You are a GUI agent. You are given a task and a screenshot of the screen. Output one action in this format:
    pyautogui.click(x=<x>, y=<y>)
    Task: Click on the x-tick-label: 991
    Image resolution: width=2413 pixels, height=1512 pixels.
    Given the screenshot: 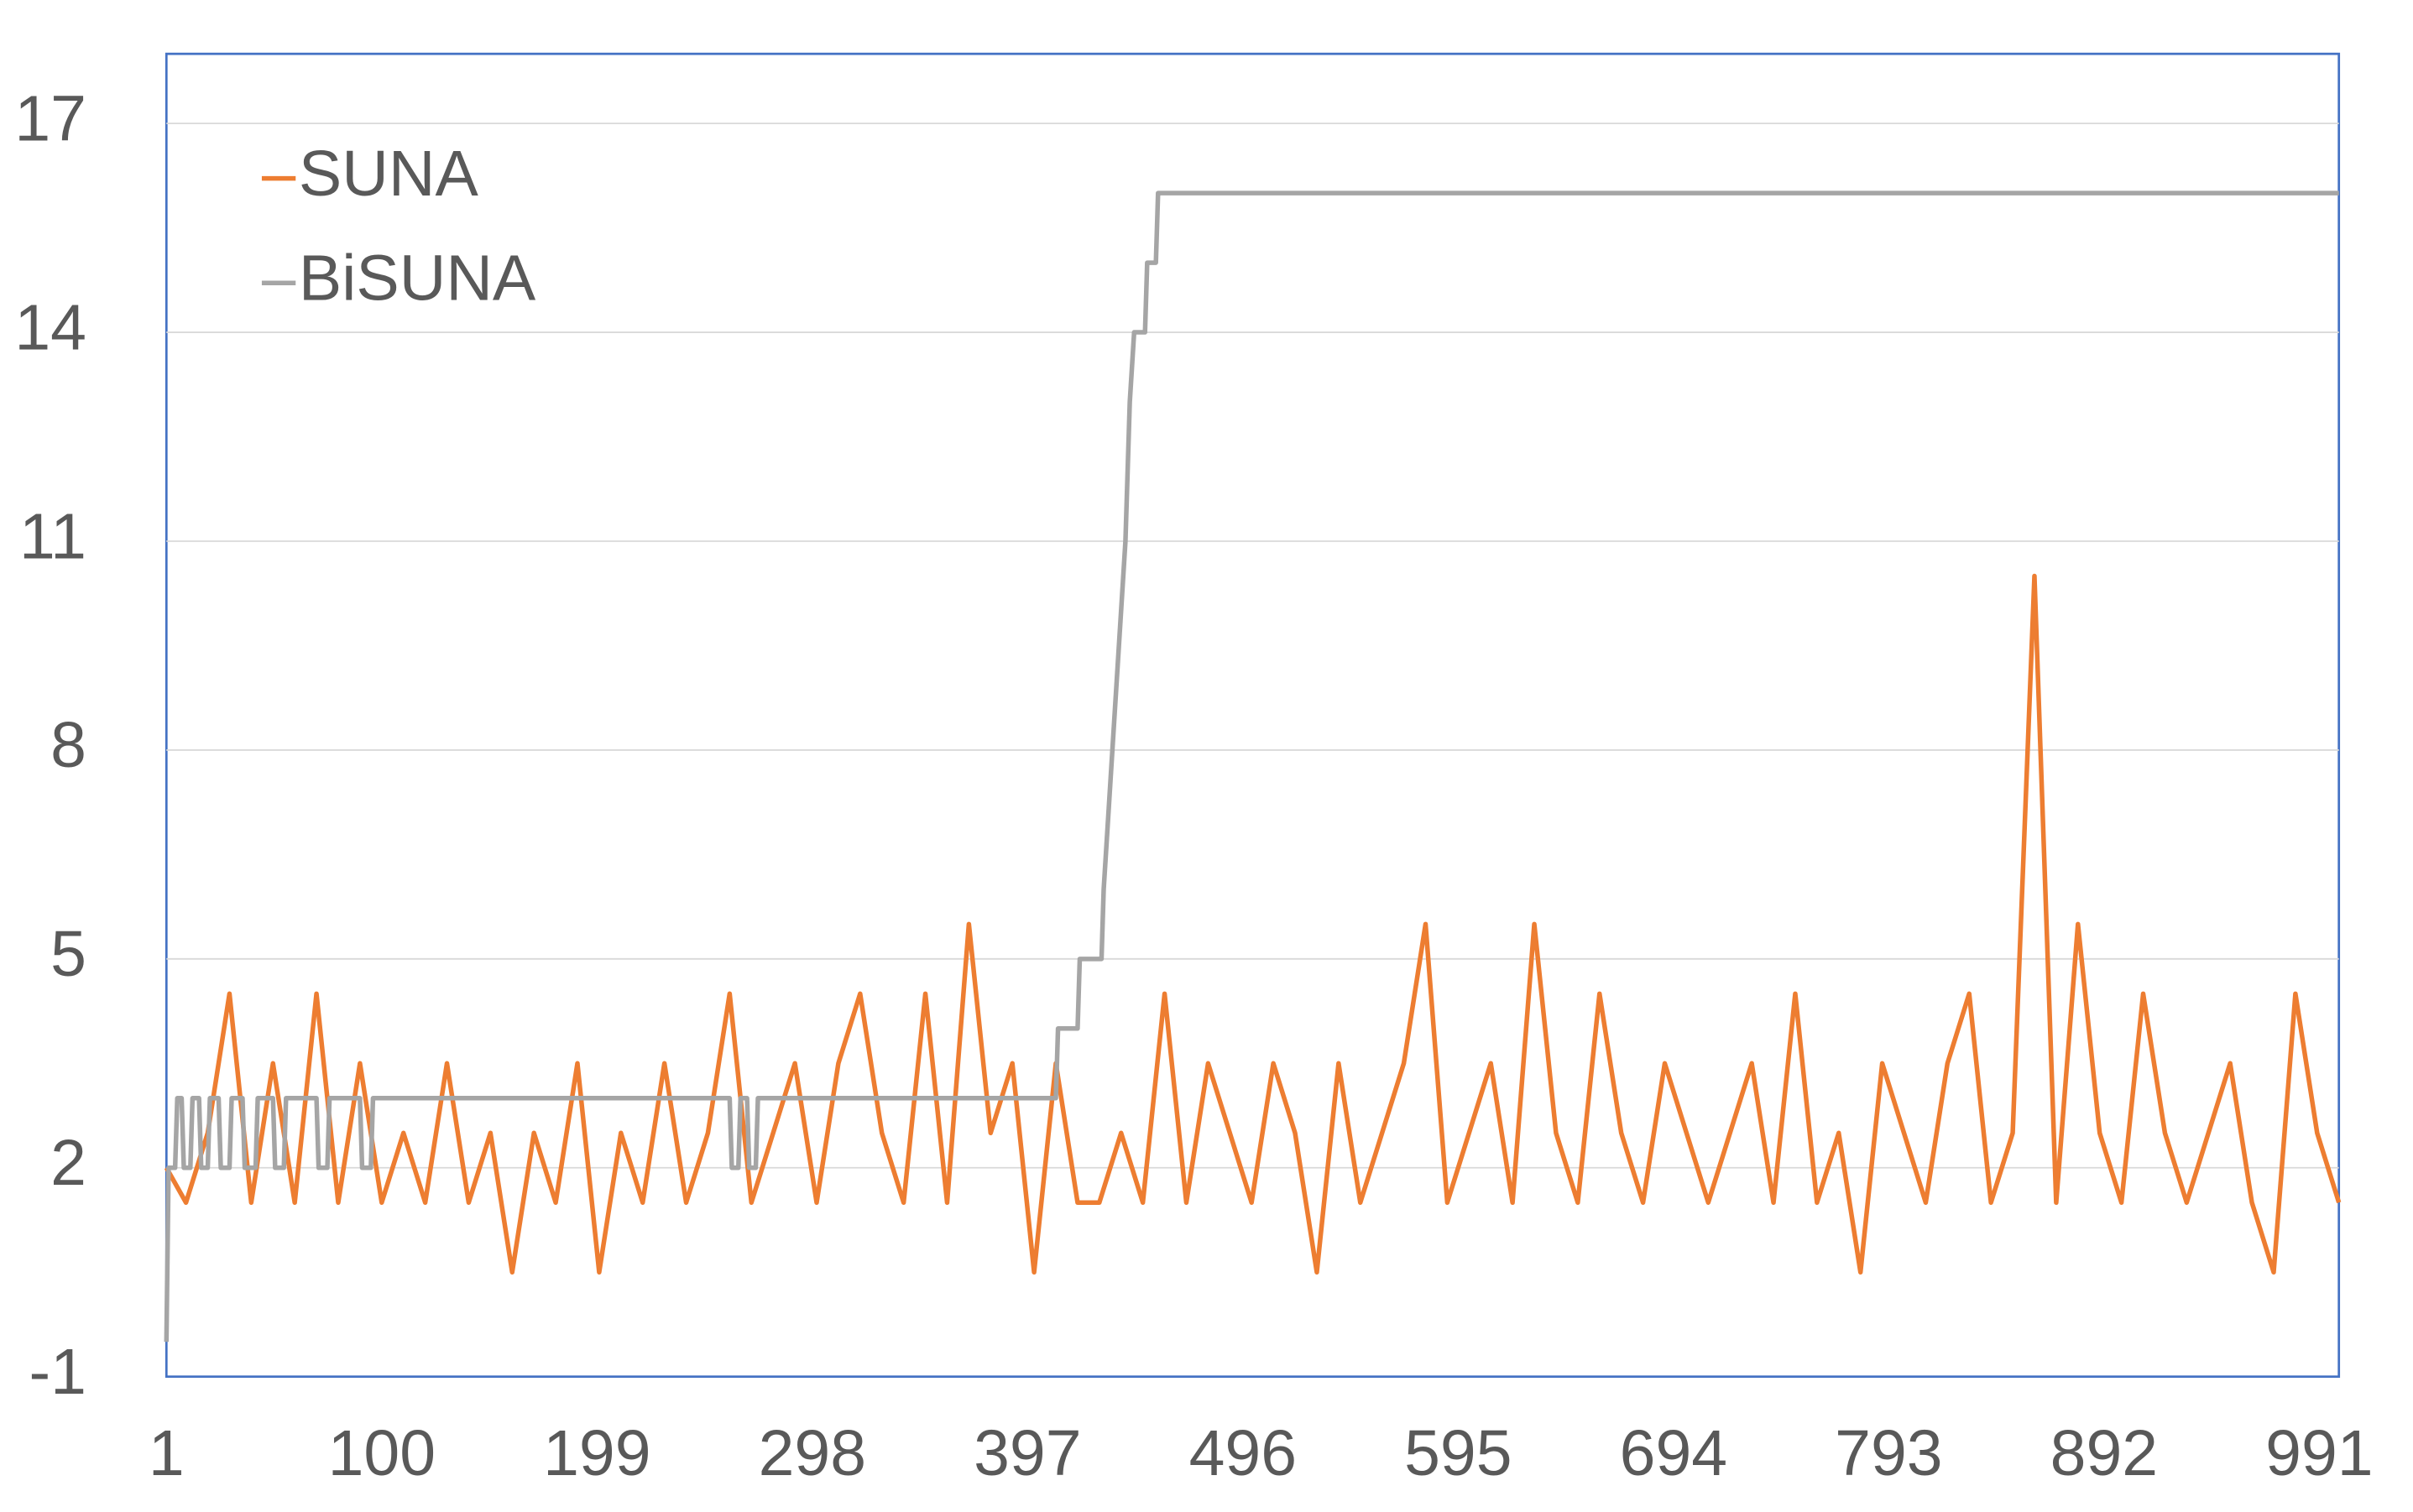 What is the action you would take?
    pyautogui.click(x=2319, y=1453)
    